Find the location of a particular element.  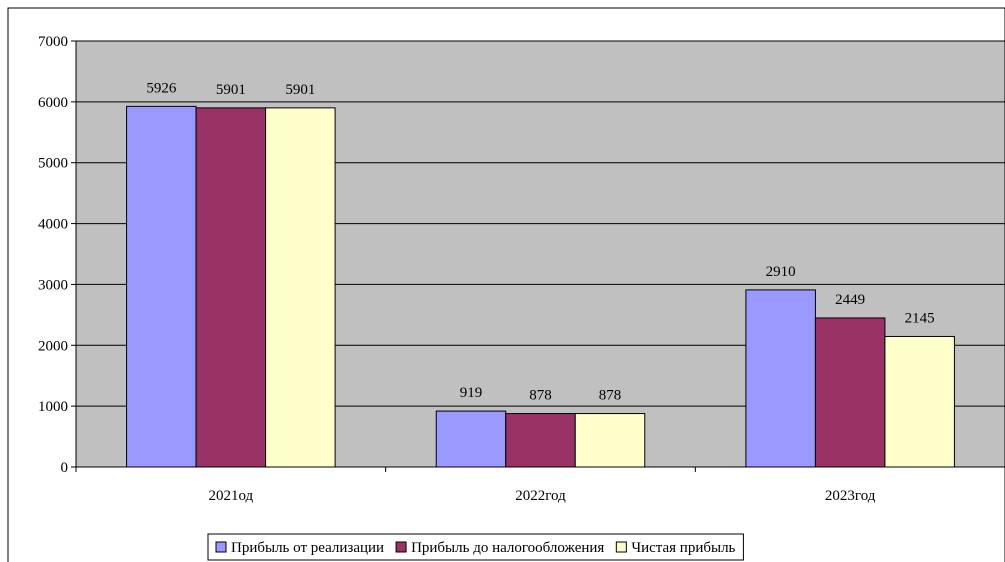

y-tick-label: 4000 is located at coordinates (53, 225).